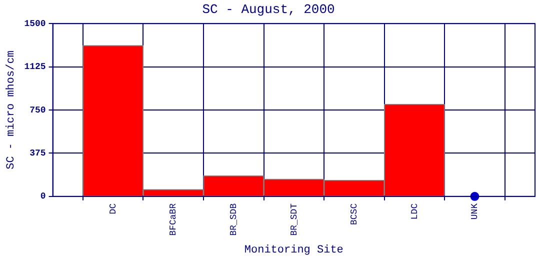 This screenshot has height=260, width=540. What do you see at coordinates (355, 214) in the screenshot?
I see `x-tick-label: BCSC` at bounding box center [355, 214].